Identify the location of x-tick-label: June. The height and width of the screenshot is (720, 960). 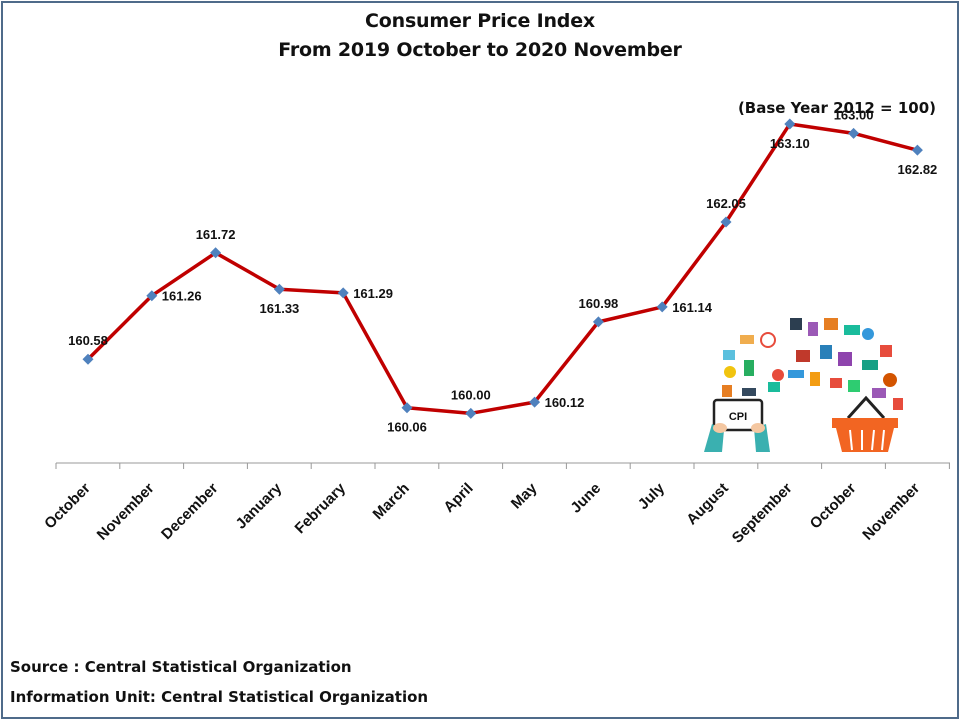
(585, 498).